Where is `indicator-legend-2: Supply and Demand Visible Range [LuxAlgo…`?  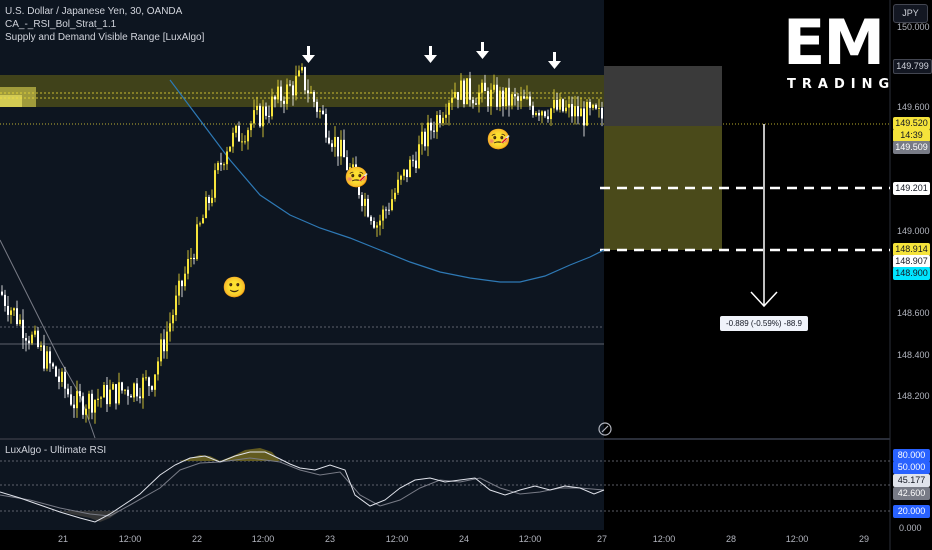
indicator-legend-2: Supply and Demand Visible Range [LuxAlgo… is located at coordinates (105, 37).